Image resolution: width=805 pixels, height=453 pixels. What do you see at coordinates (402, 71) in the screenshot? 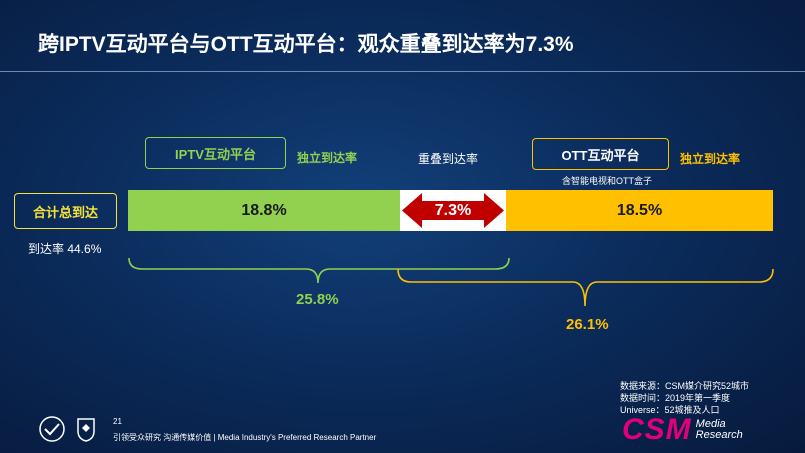
I see `title-divider` at bounding box center [402, 71].